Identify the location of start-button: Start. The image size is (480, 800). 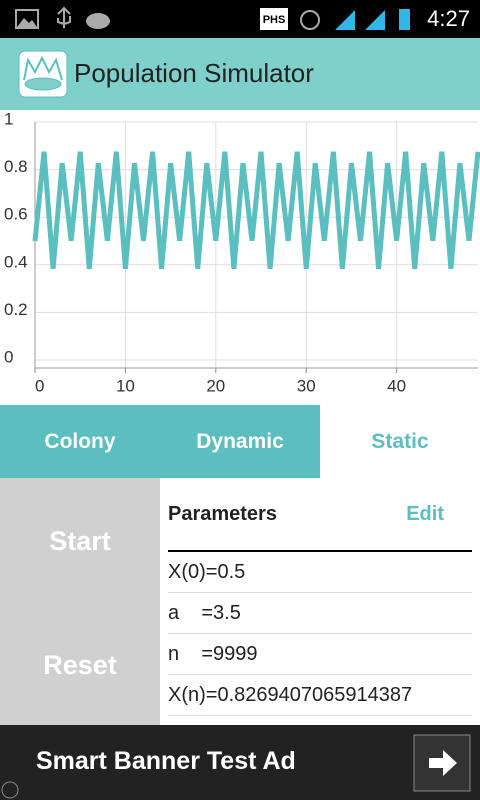
(80, 541).